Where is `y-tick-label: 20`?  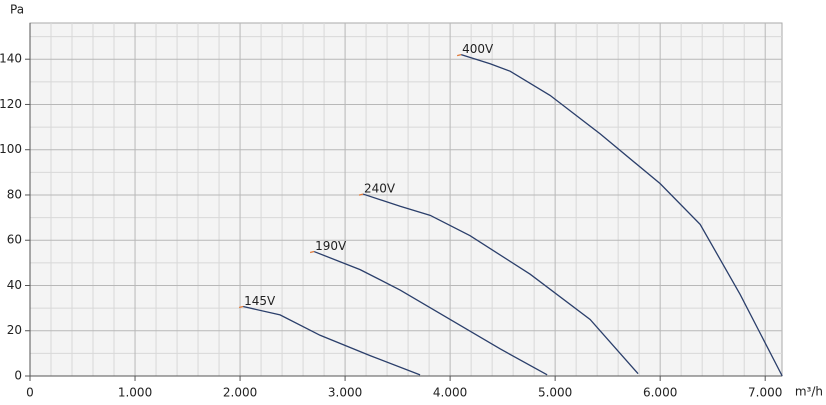
y-tick-label: 20 is located at coordinates (14, 330).